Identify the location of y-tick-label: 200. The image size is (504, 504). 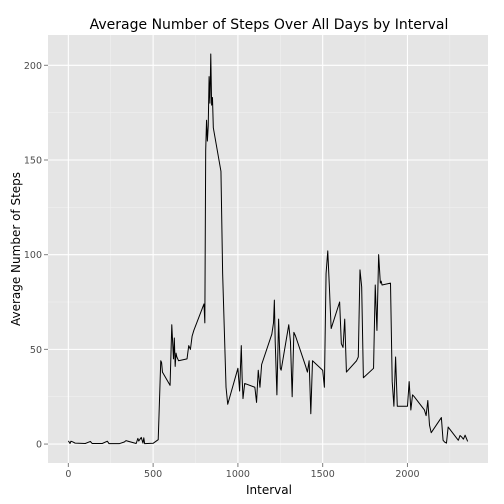
(33, 66).